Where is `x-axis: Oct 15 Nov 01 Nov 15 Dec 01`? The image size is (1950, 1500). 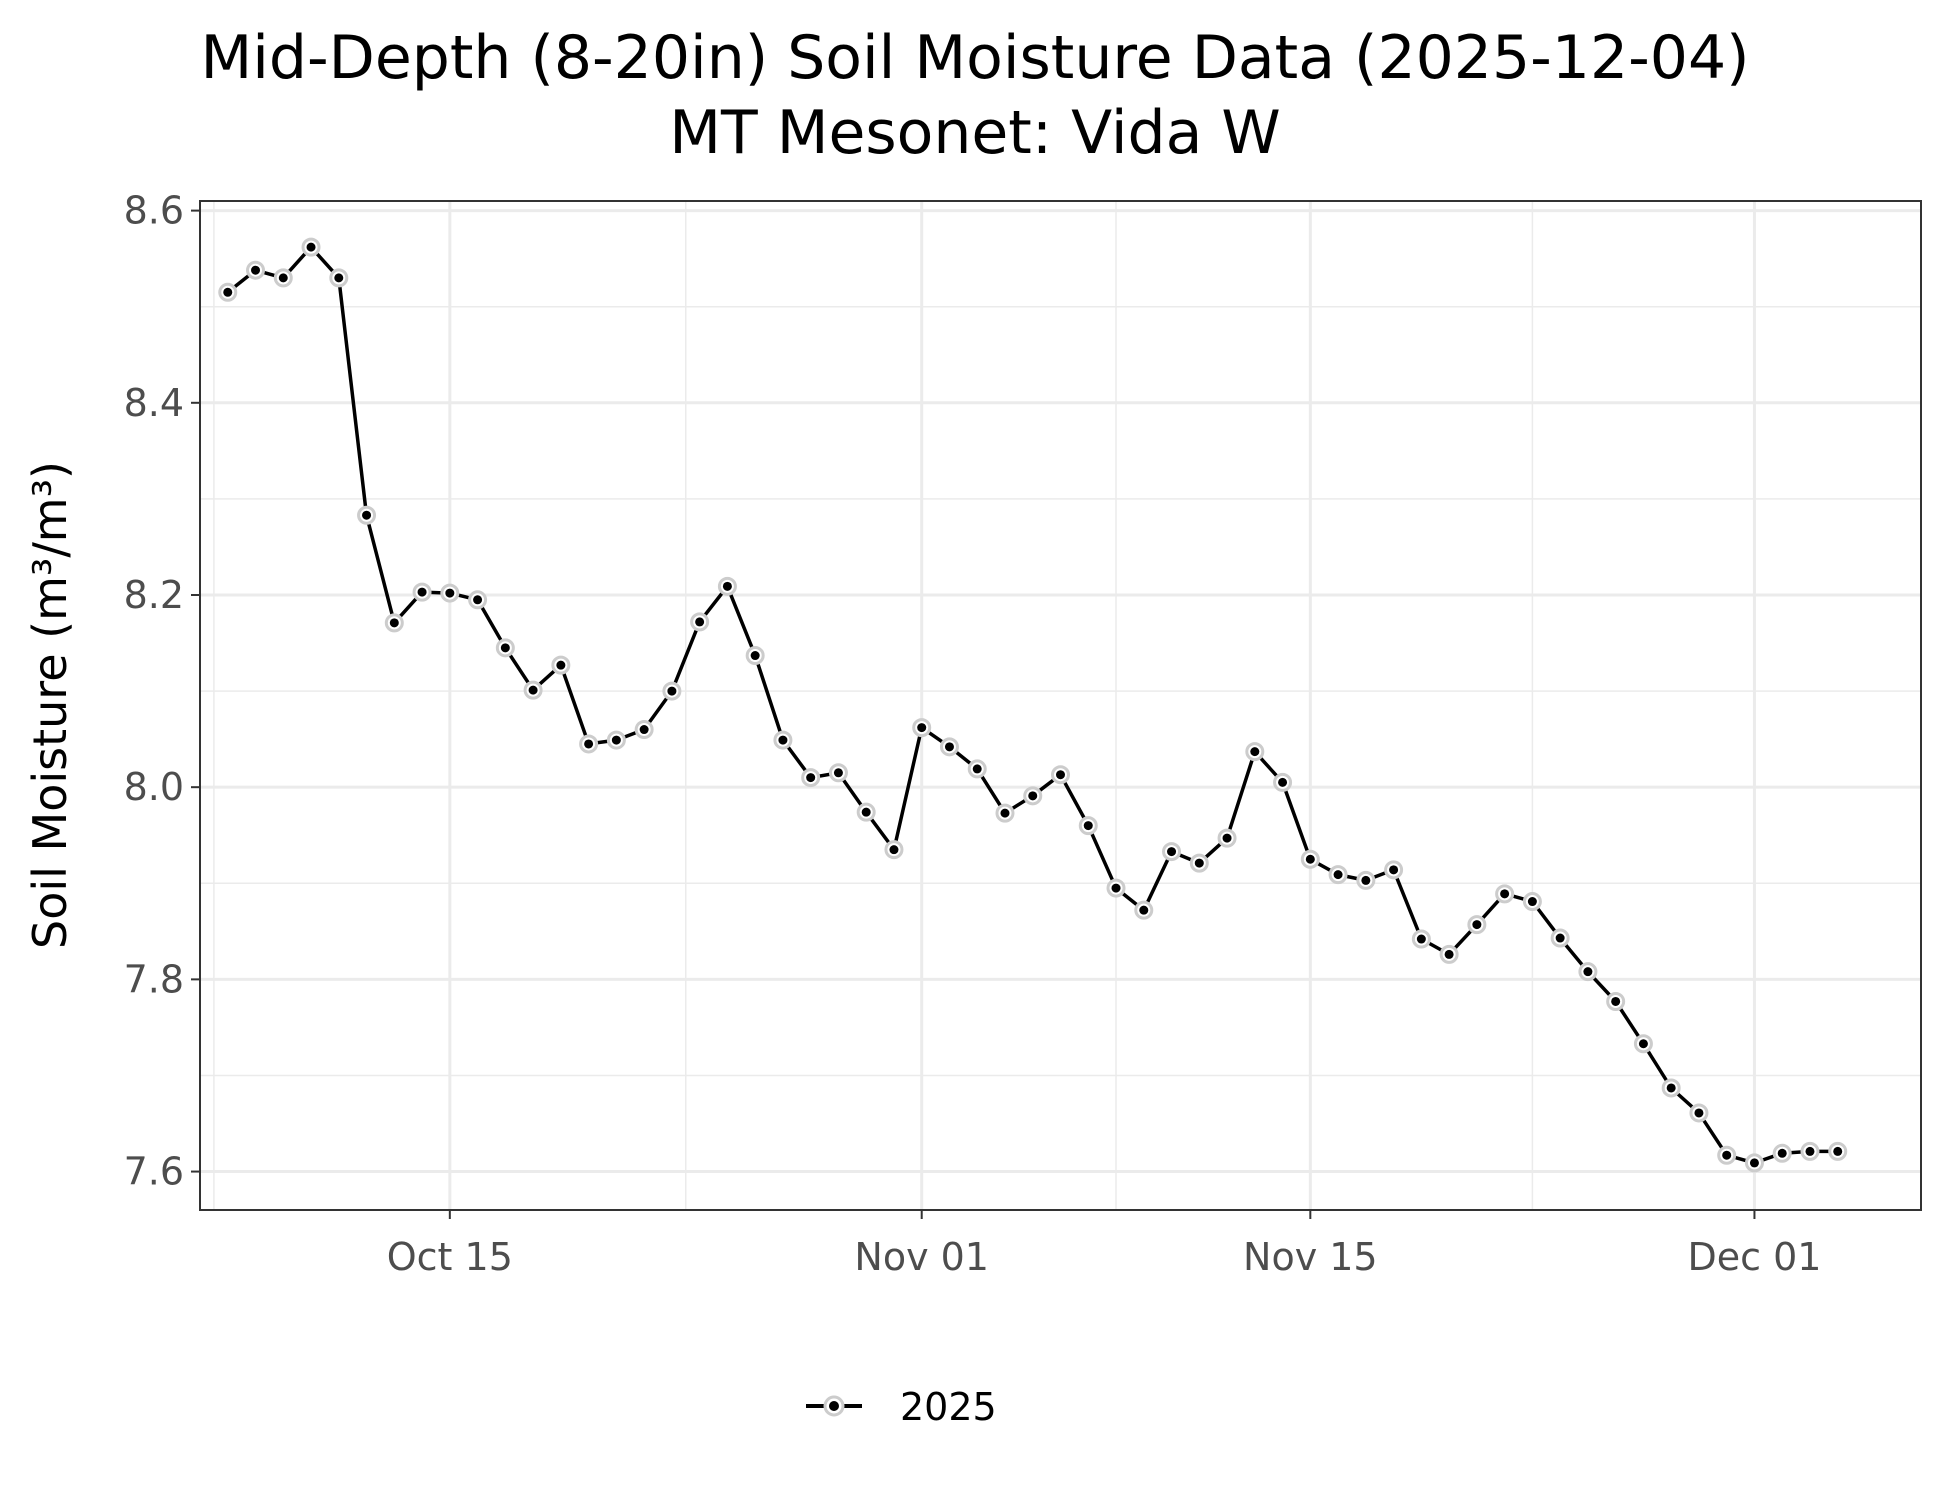 x-axis: Oct 15 Nov 01 Nov 15 Dec 01 is located at coordinates (1104, 1244).